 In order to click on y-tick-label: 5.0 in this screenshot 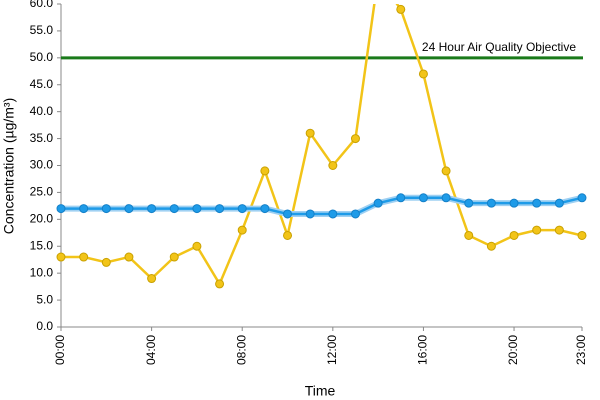, I will do `click(44, 299)`.